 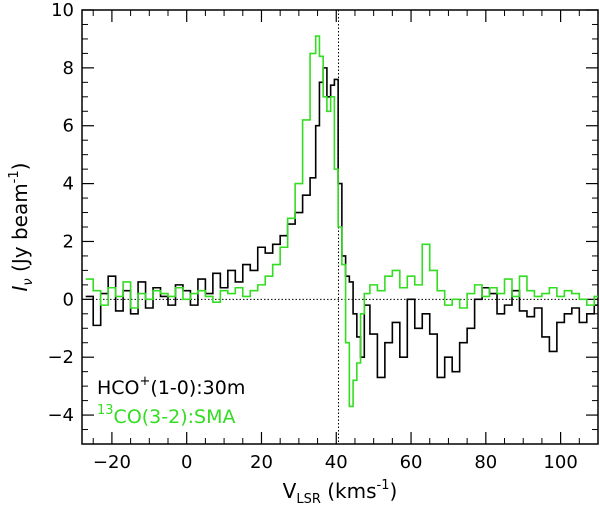 What do you see at coordinates (166, 415) in the screenshot?
I see `legend-entry-13co: 13CO(3-2):SMA` at bounding box center [166, 415].